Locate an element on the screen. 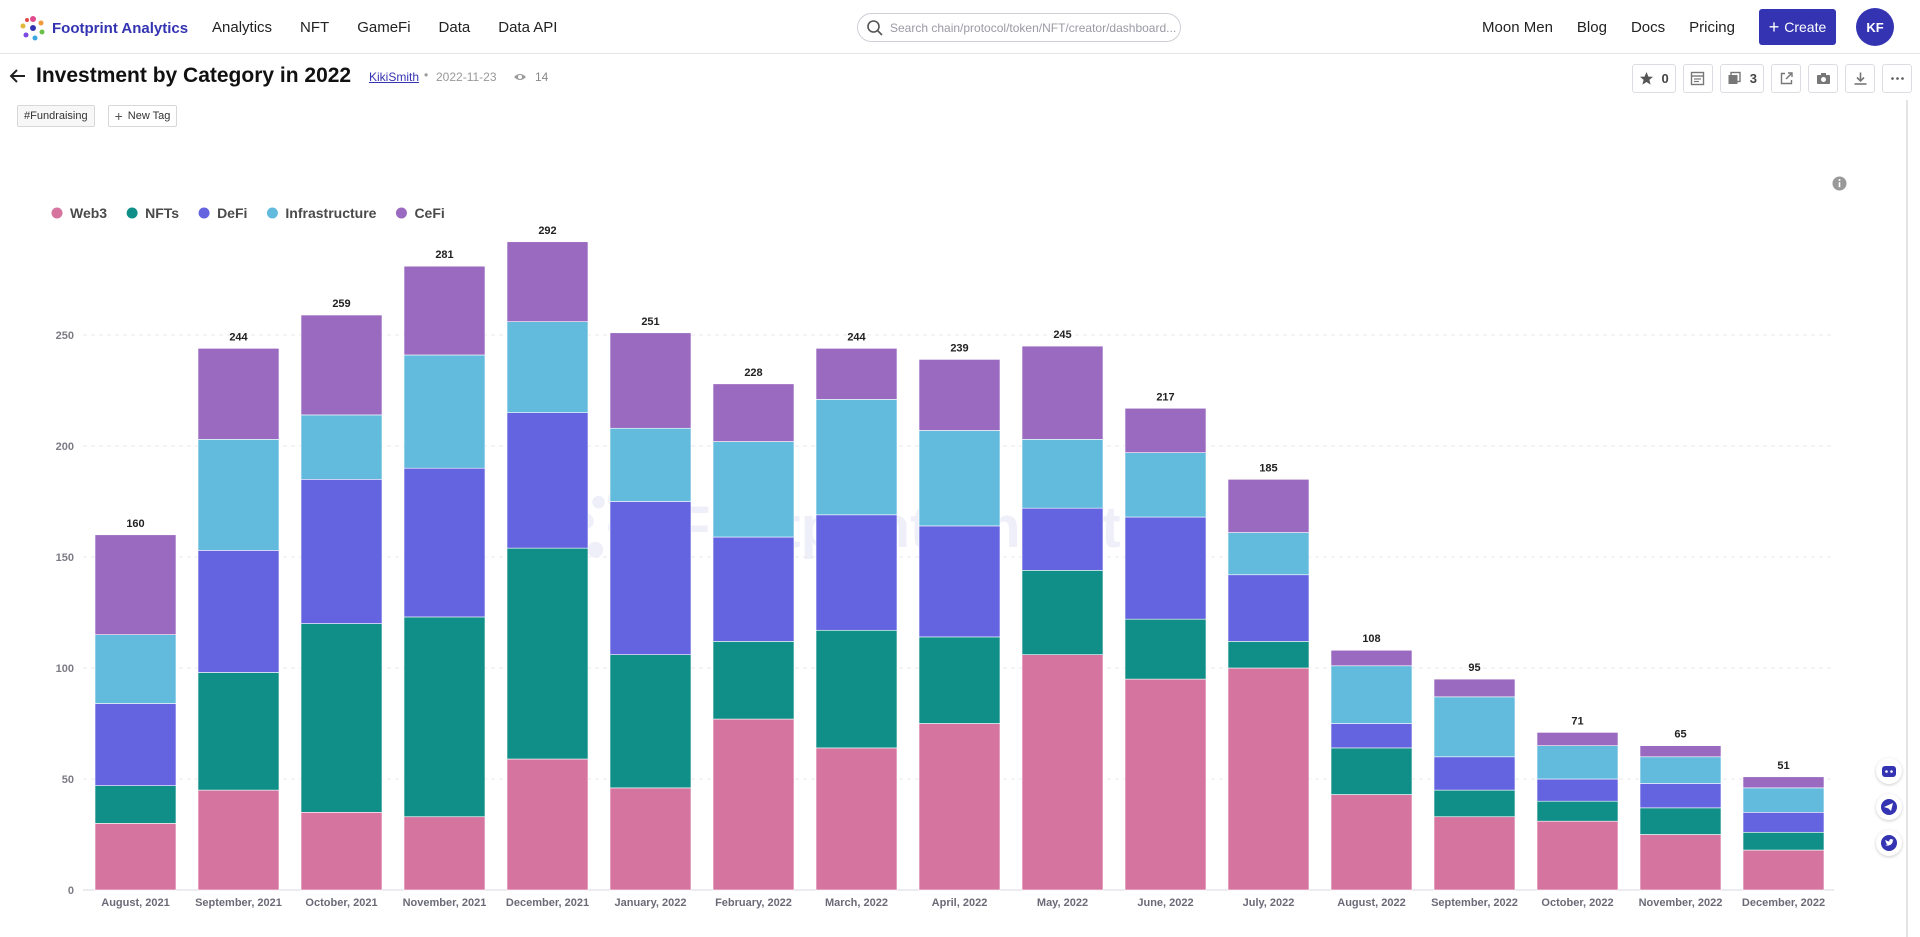 The height and width of the screenshot is (937, 1920). twitter-link is located at coordinates (1889, 843).